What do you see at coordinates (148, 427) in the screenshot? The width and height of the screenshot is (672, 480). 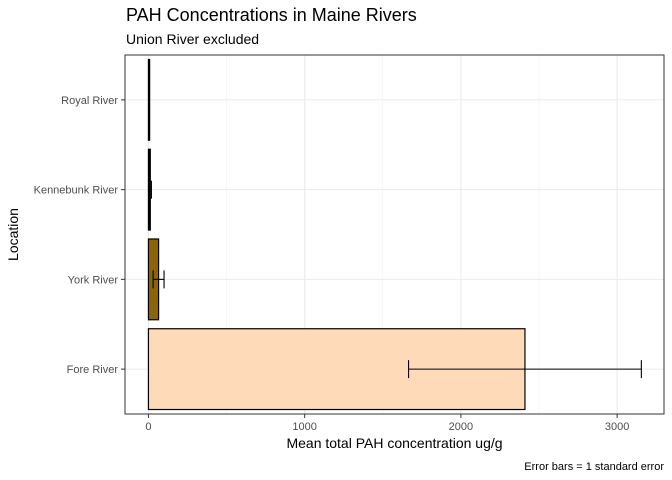 I see `x-tick-label: 0` at bounding box center [148, 427].